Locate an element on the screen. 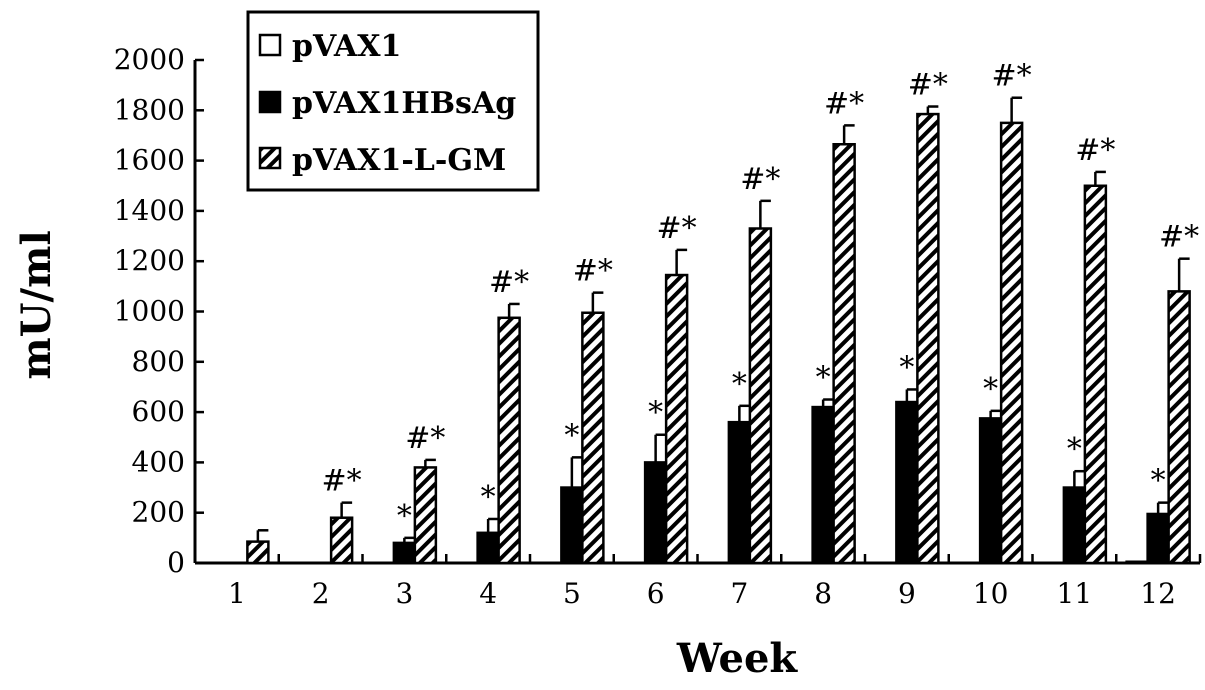 Image resolution: width=1205 pixels, height=690 pixels. y-tick-label: 400 is located at coordinates (158, 461).